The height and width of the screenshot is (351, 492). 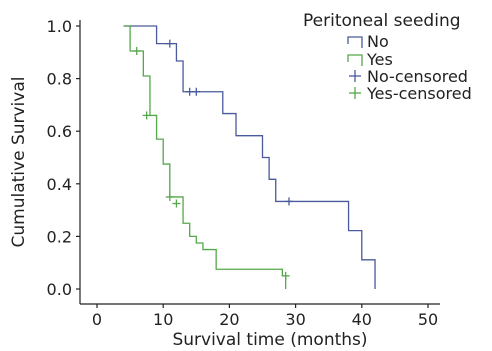 What do you see at coordinates (59, 26) in the screenshot?
I see `y-tick-label: 1.0` at bounding box center [59, 26].